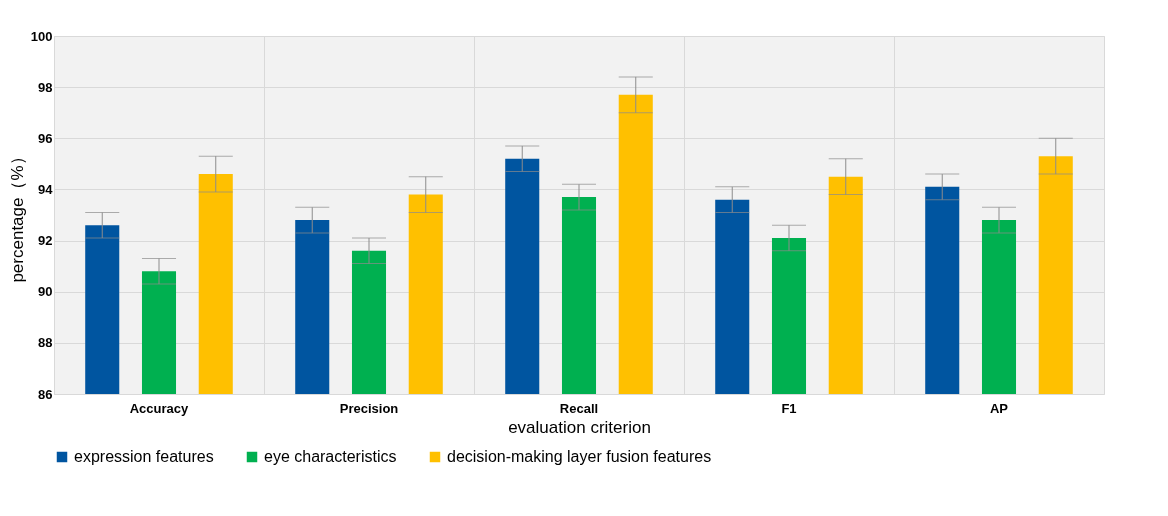 The height and width of the screenshot is (516, 1168). Describe the element at coordinates (46, 189) in the screenshot. I see `y-tick-label: 94` at that location.